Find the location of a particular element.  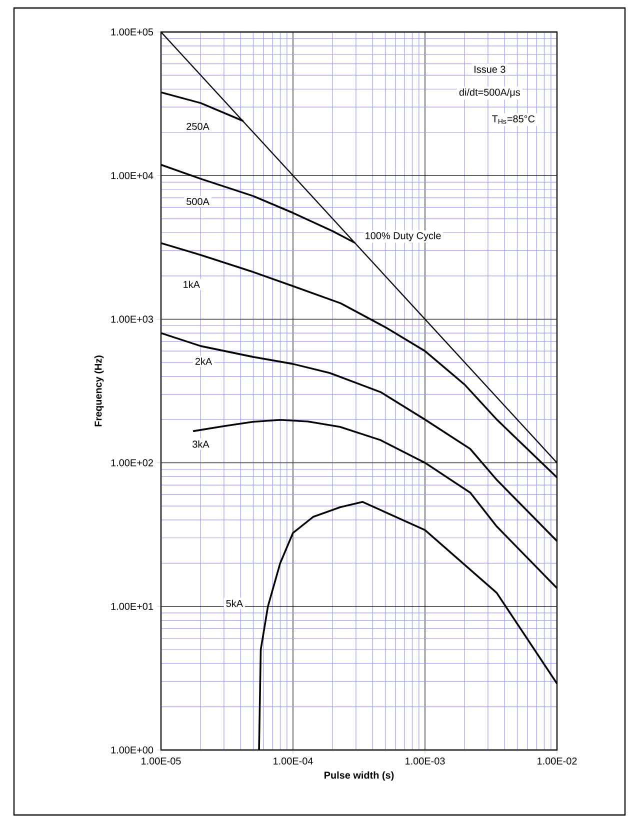

series-label: 500A is located at coordinates (198, 202).